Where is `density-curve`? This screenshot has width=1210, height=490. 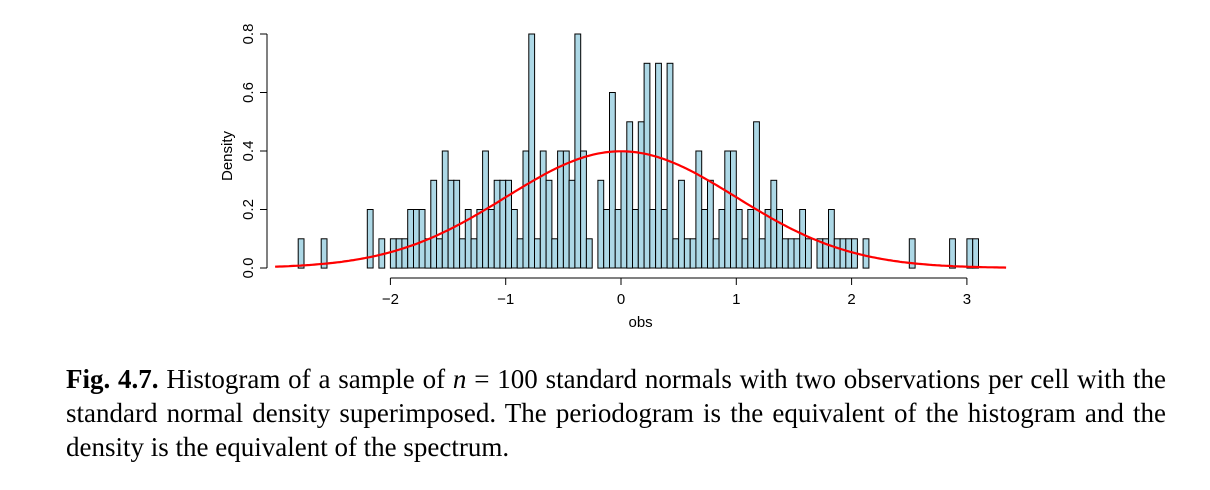 density-curve is located at coordinates (641, 209).